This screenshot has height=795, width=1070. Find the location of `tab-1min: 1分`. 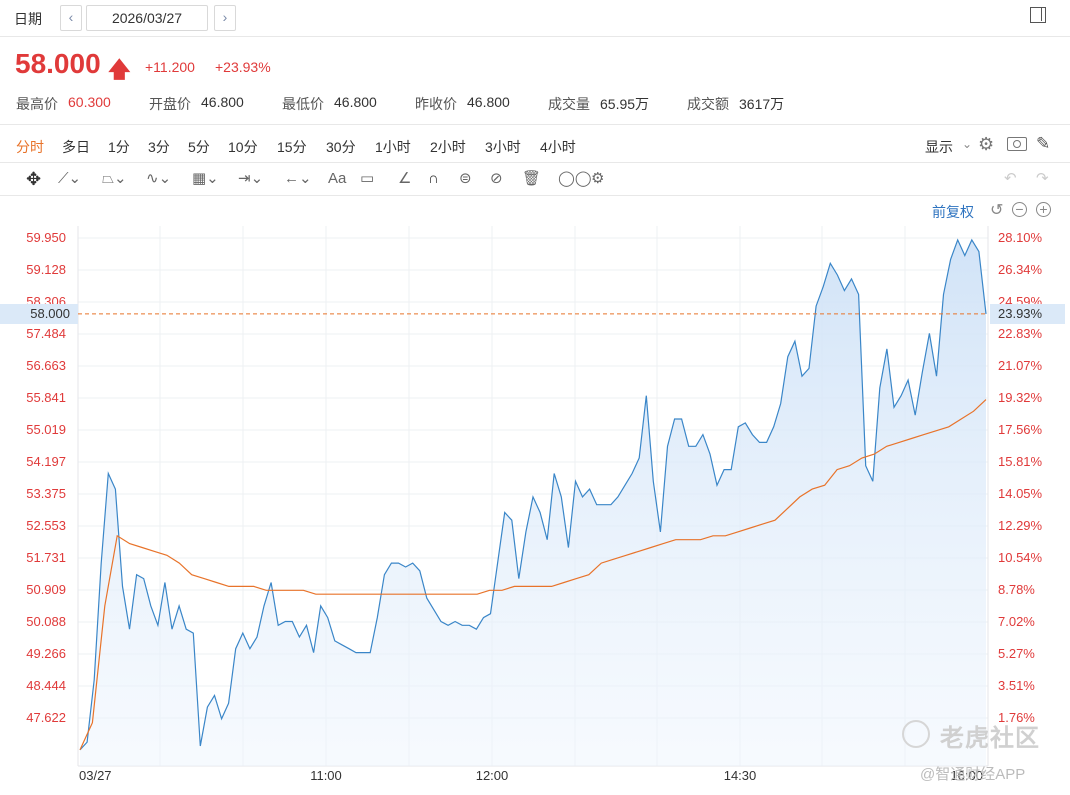

tab-1min: 1分 is located at coordinates (119, 147).